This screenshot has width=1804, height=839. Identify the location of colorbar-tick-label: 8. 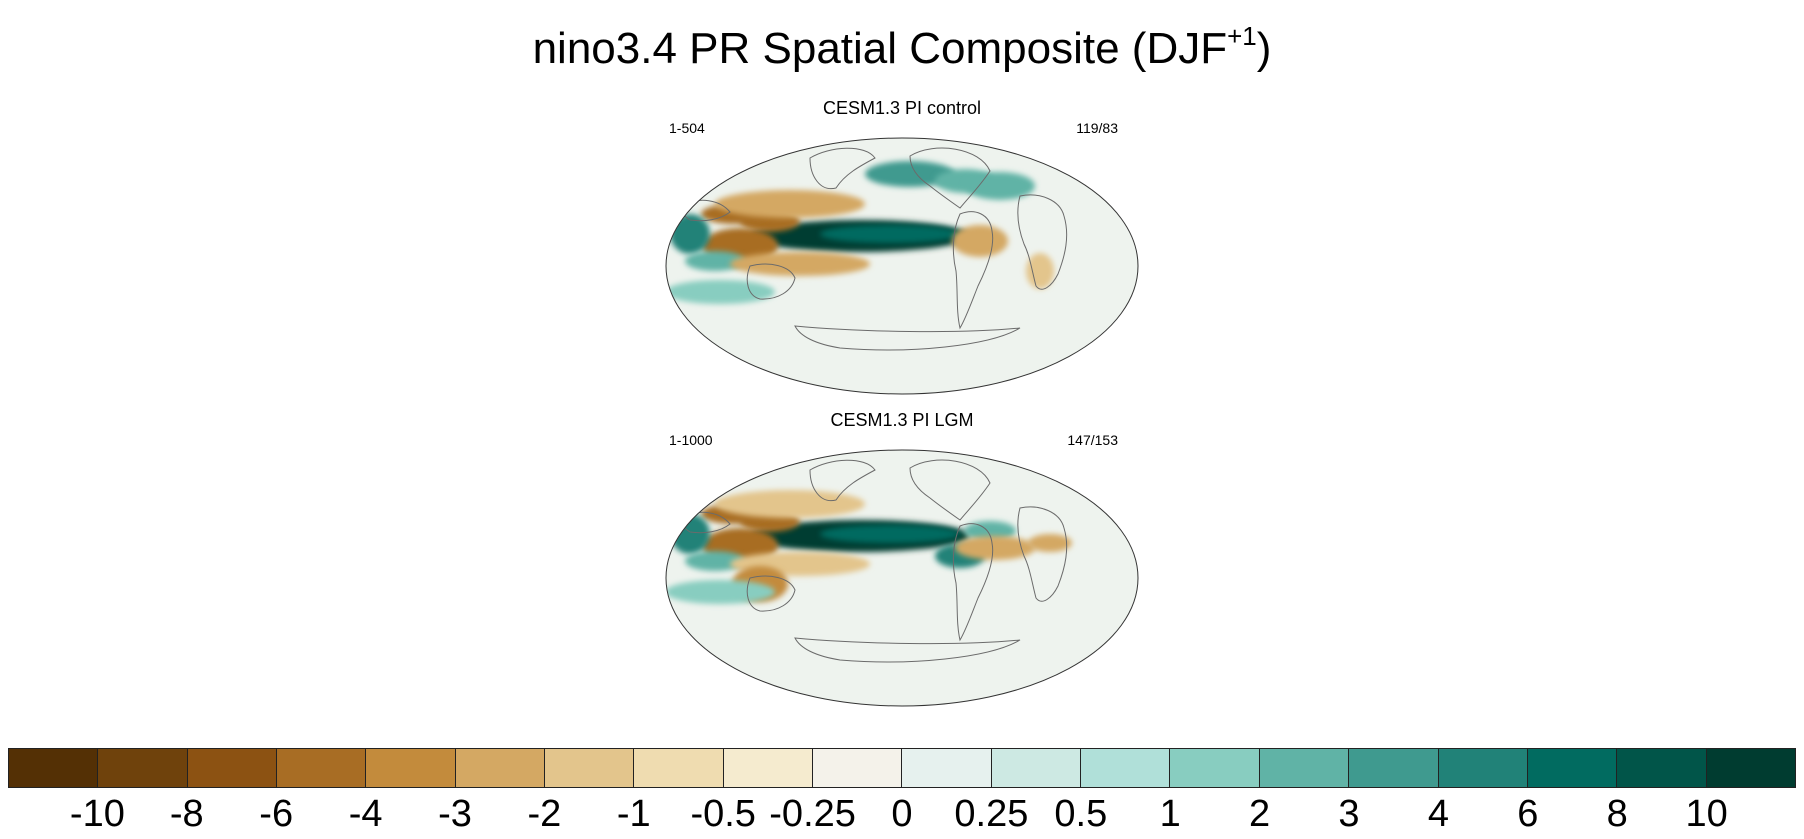
(1617, 814).